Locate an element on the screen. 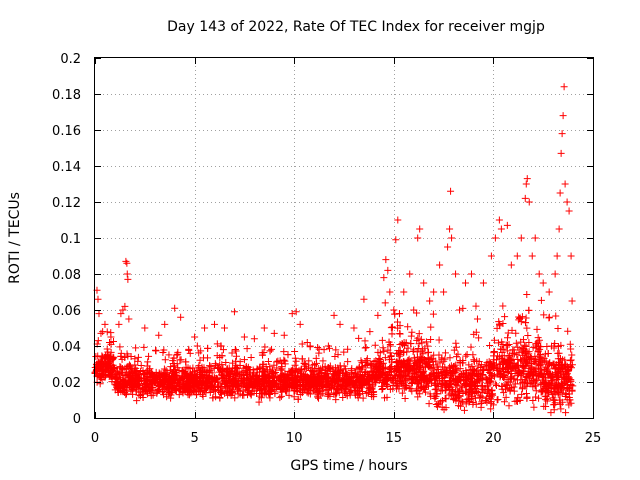 The width and height of the screenshot is (640, 480). y-tick-labels: 0 0.02 0.04 0.06 0.08 0.1 0.12 0.14 0.16 0.18 0.2 is located at coordinates (66, 239).